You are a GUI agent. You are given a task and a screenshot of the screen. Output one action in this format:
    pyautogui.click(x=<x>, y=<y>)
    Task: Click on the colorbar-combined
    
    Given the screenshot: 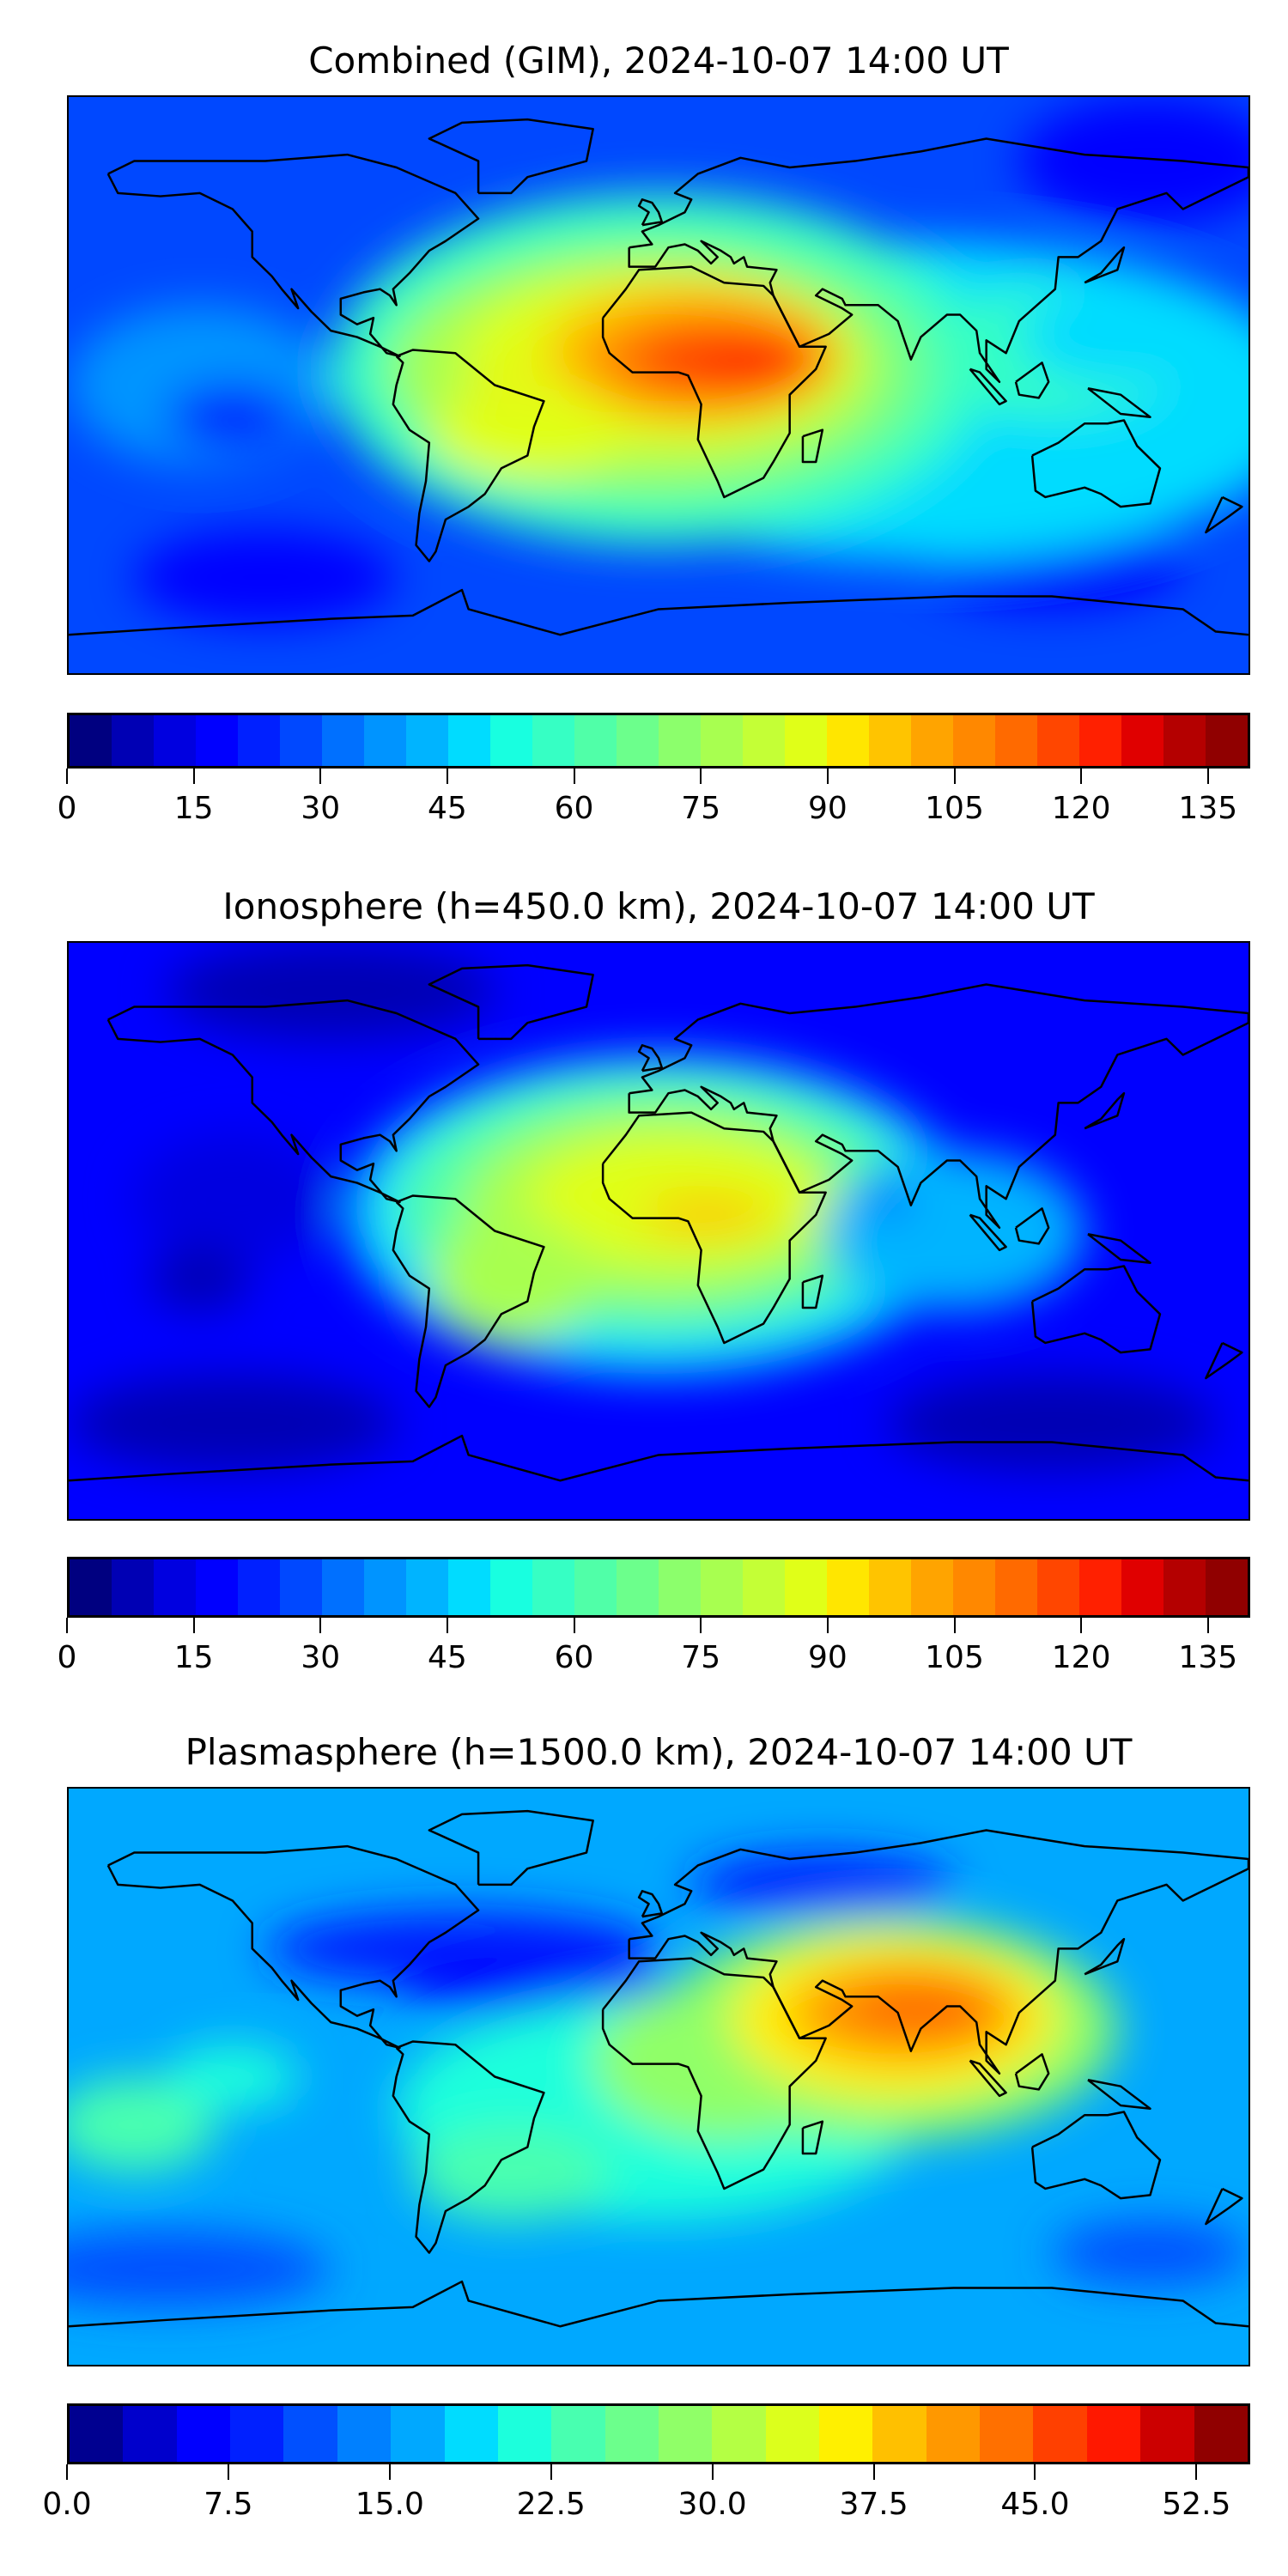 What is the action you would take?
    pyautogui.click(x=658, y=741)
    